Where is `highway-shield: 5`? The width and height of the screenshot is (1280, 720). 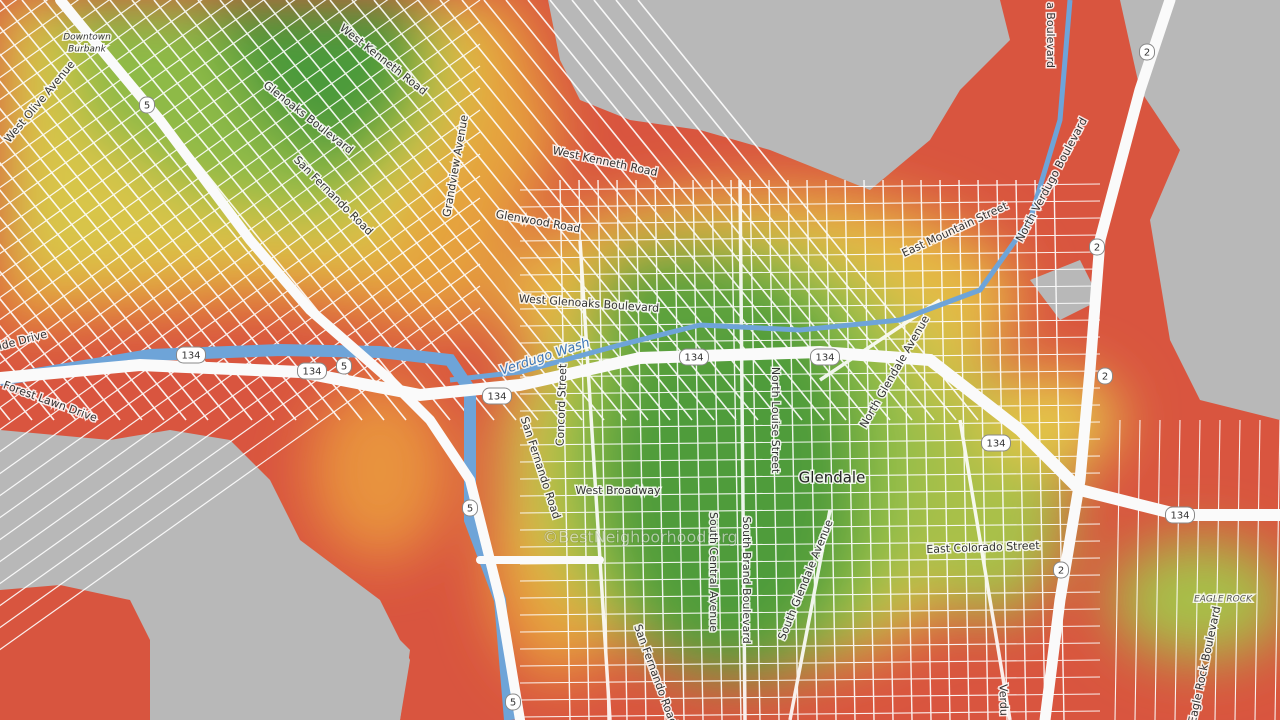 highway-shield: 5 is located at coordinates (470, 508).